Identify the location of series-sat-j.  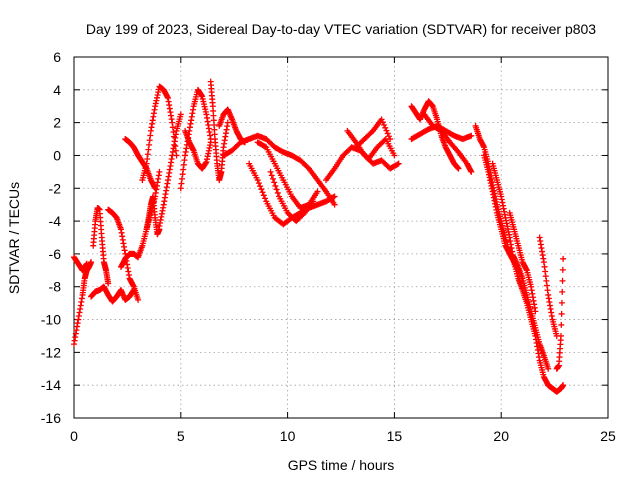
(170, 170).